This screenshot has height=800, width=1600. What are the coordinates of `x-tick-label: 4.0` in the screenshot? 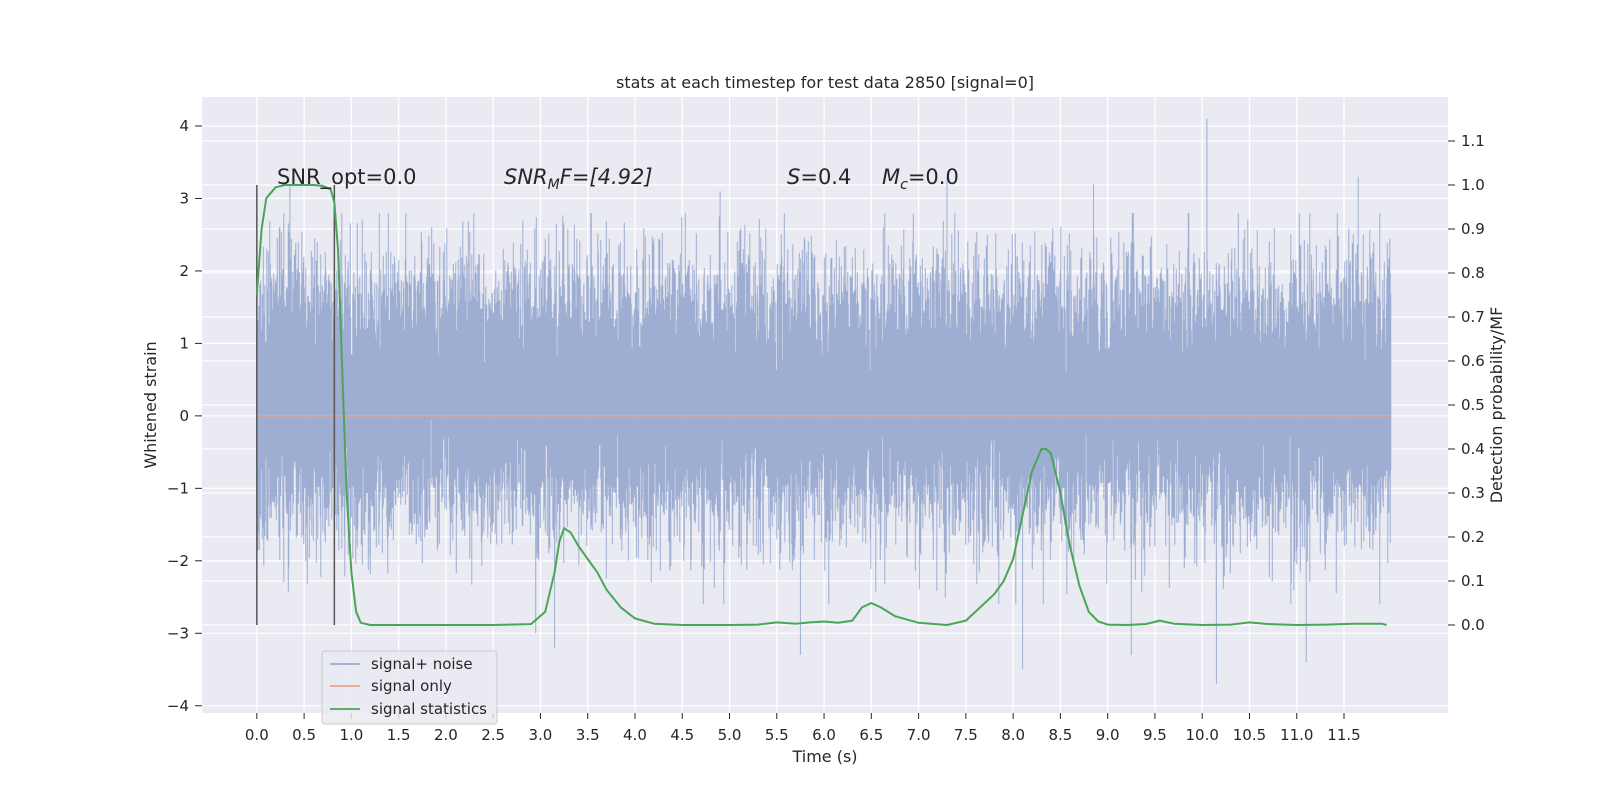 It's located at (635, 735).